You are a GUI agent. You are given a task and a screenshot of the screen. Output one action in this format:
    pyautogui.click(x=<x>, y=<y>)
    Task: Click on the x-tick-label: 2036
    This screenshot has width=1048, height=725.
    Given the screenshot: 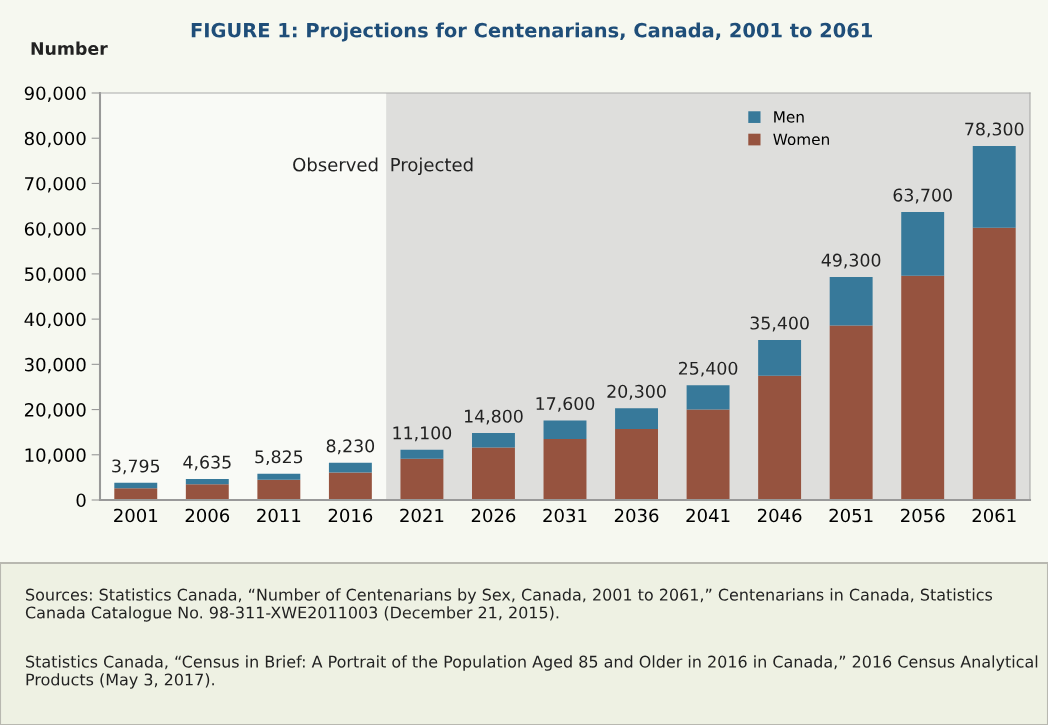 What is the action you would take?
    pyautogui.click(x=636, y=515)
    